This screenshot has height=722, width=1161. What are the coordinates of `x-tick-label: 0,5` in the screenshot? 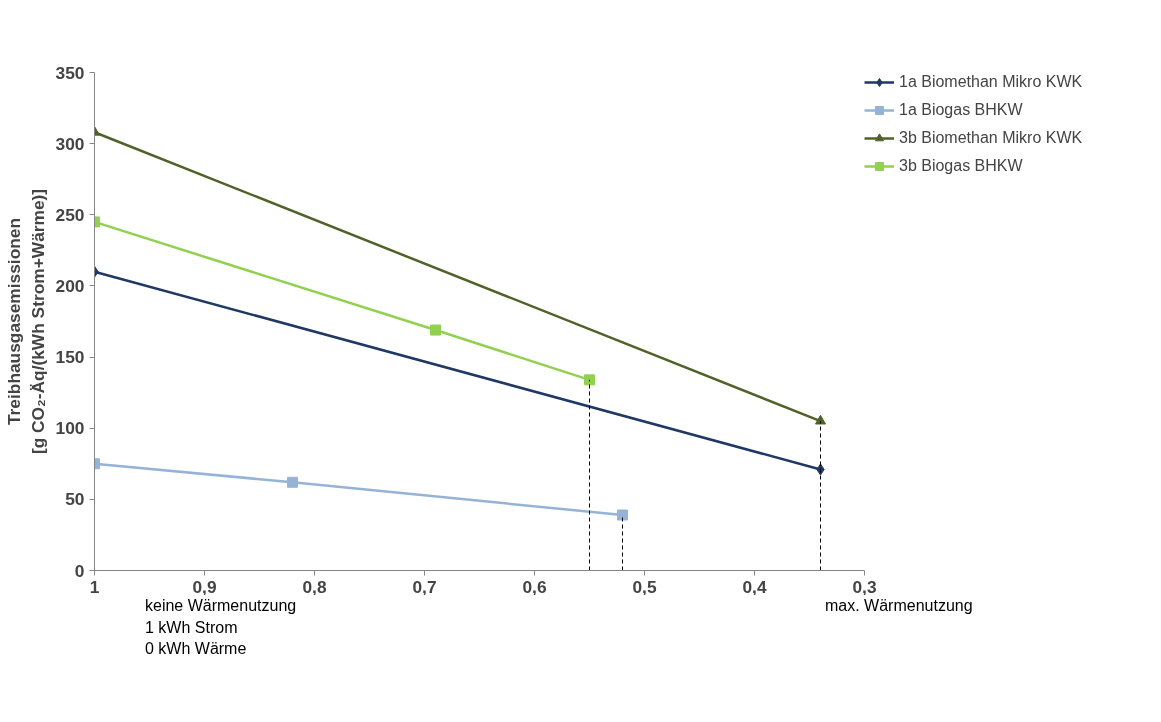 It's located at (644, 586).